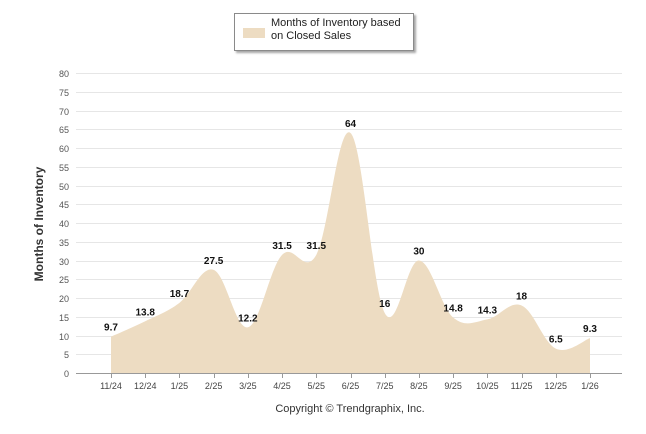 The width and height of the screenshot is (646, 434). Describe the element at coordinates (214, 386) in the screenshot. I see `x-tick-label: 2/25` at that location.